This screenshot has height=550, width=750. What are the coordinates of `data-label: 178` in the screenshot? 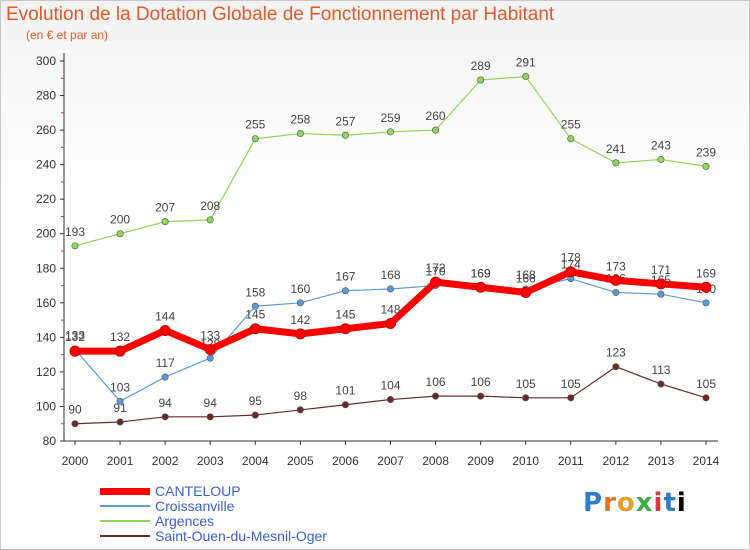 It's located at (571, 258).